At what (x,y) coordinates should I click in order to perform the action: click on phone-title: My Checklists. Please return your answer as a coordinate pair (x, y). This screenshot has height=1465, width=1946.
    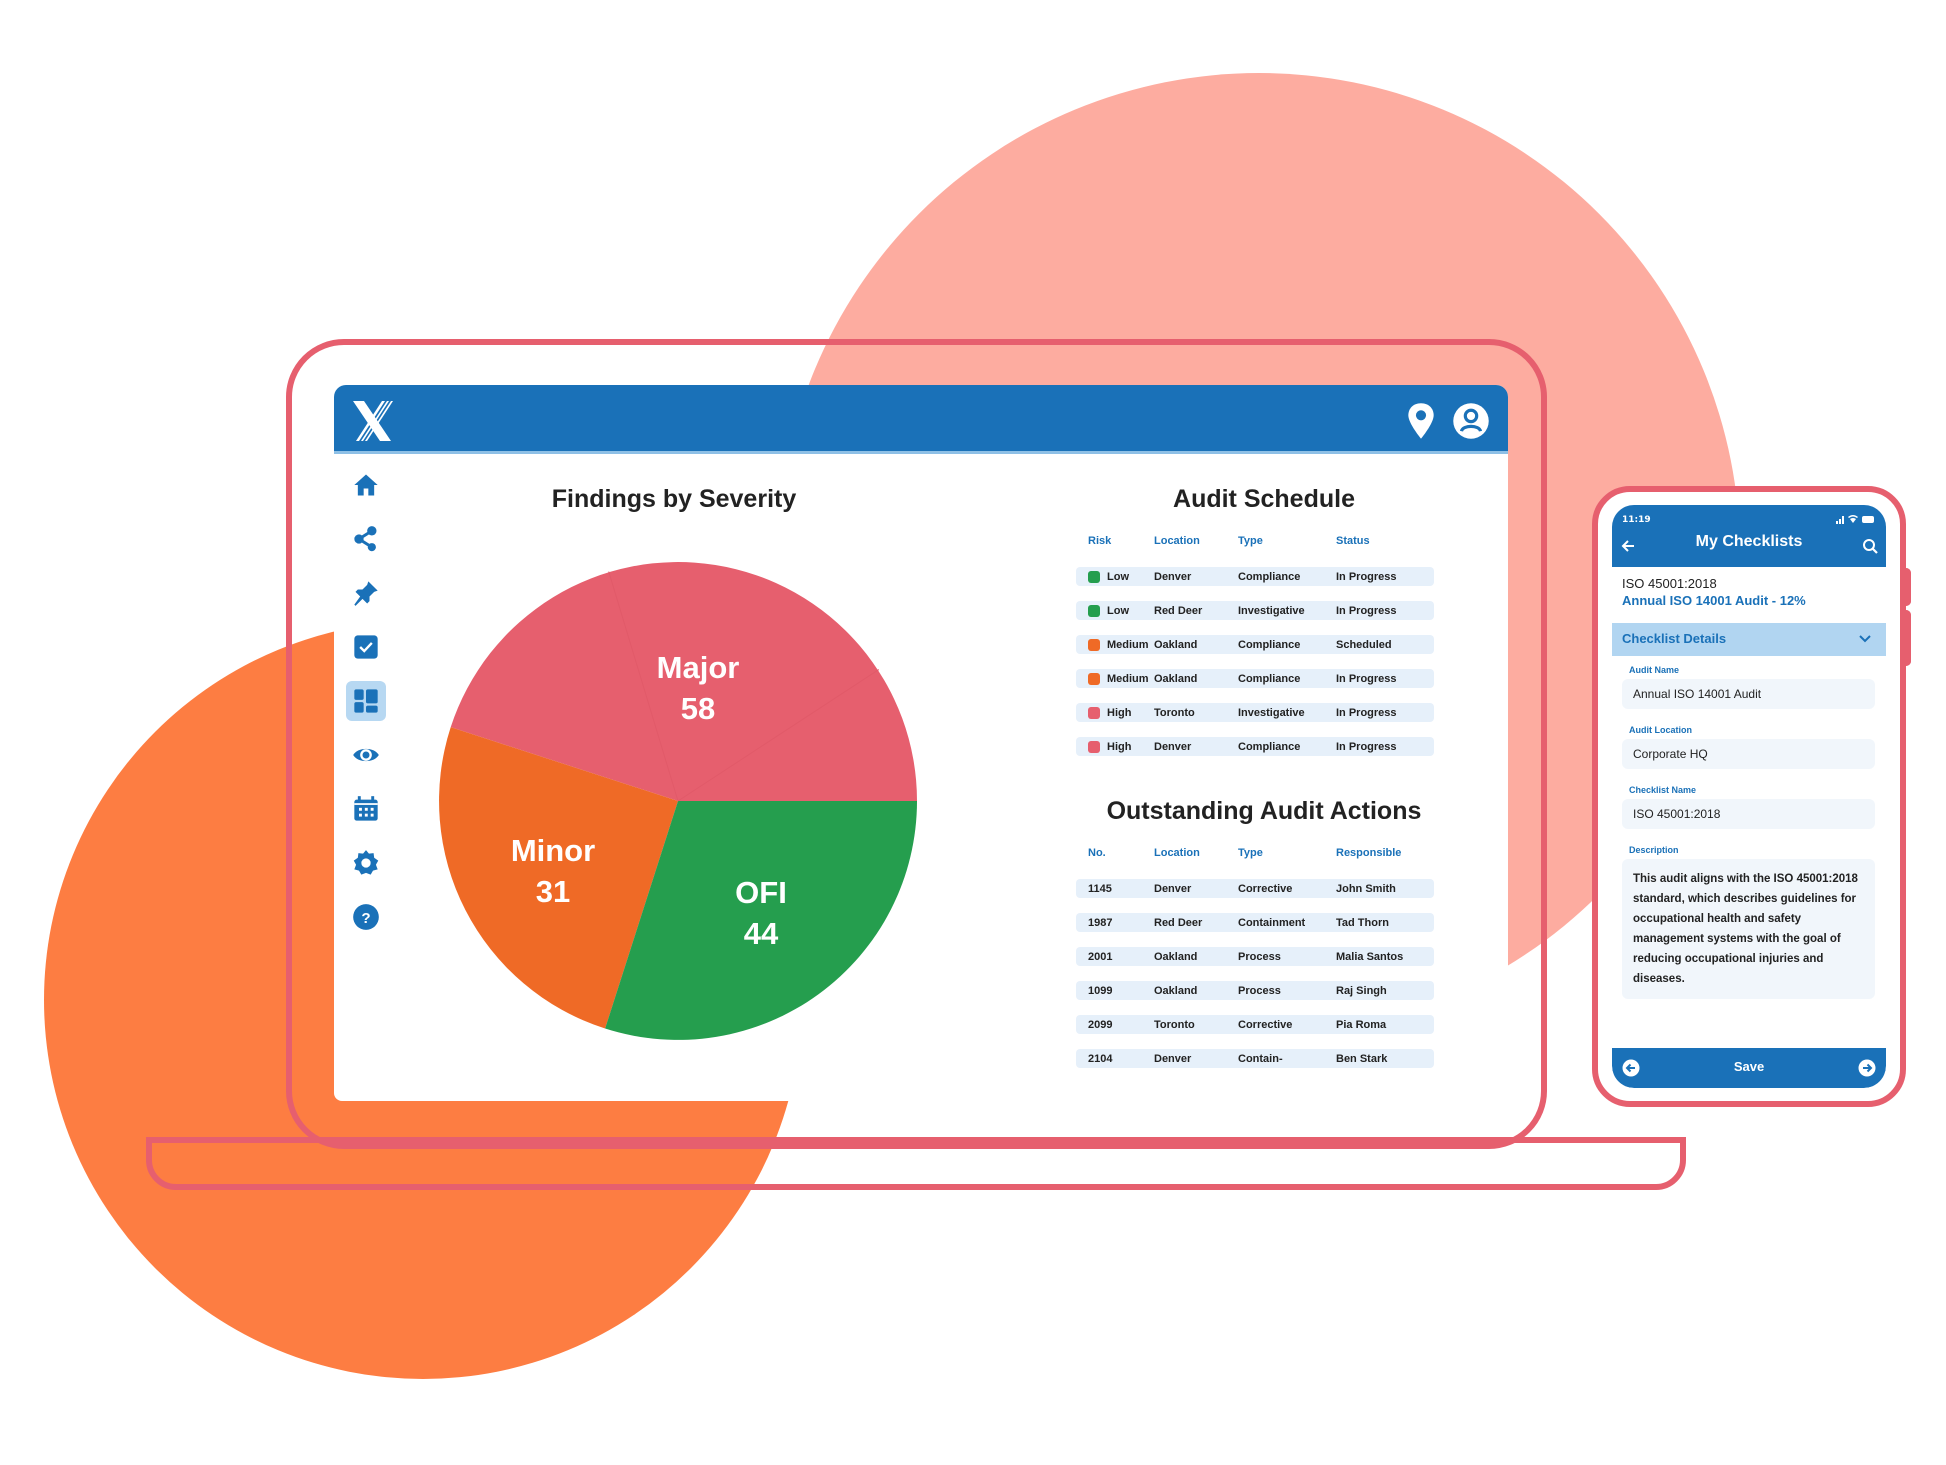
    Looking at the image, I should click on (1749, 541).